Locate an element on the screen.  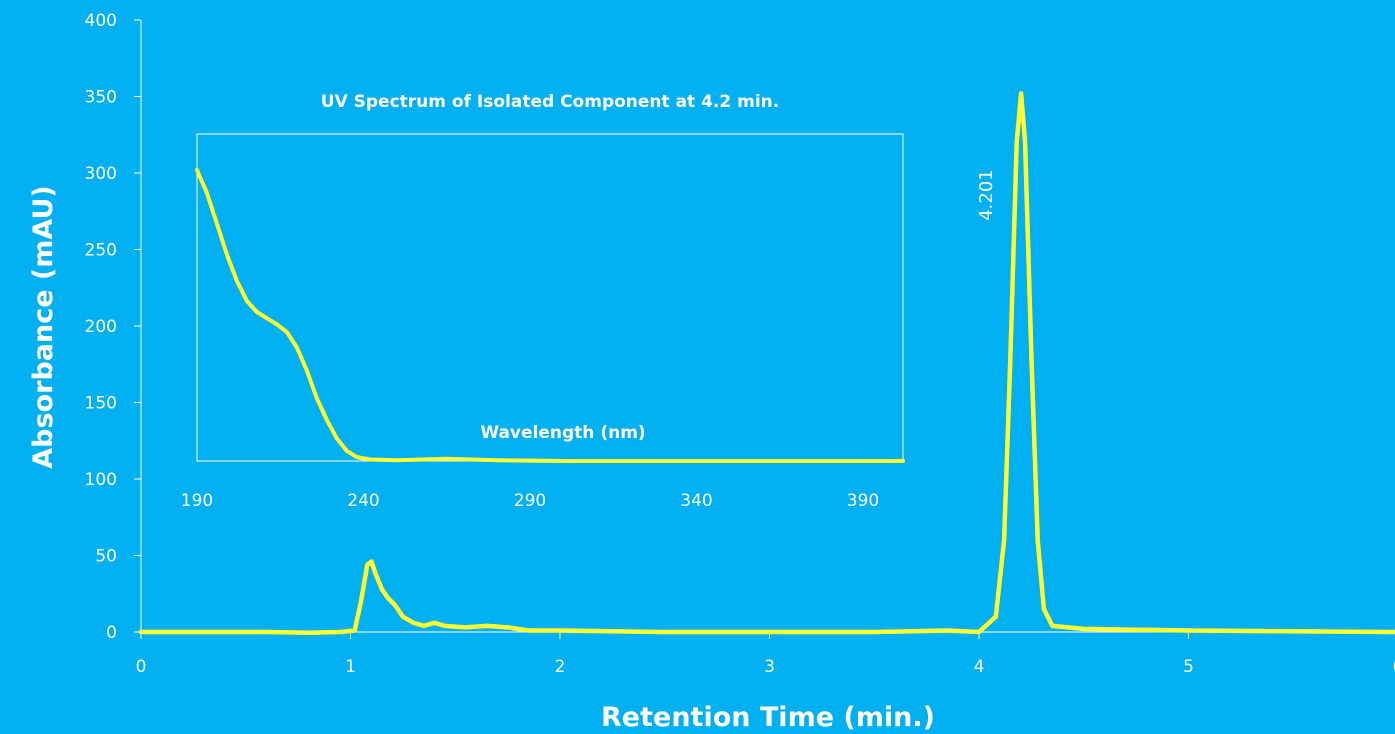
x-tick-label: 4 is located at coordinates (979, 667).